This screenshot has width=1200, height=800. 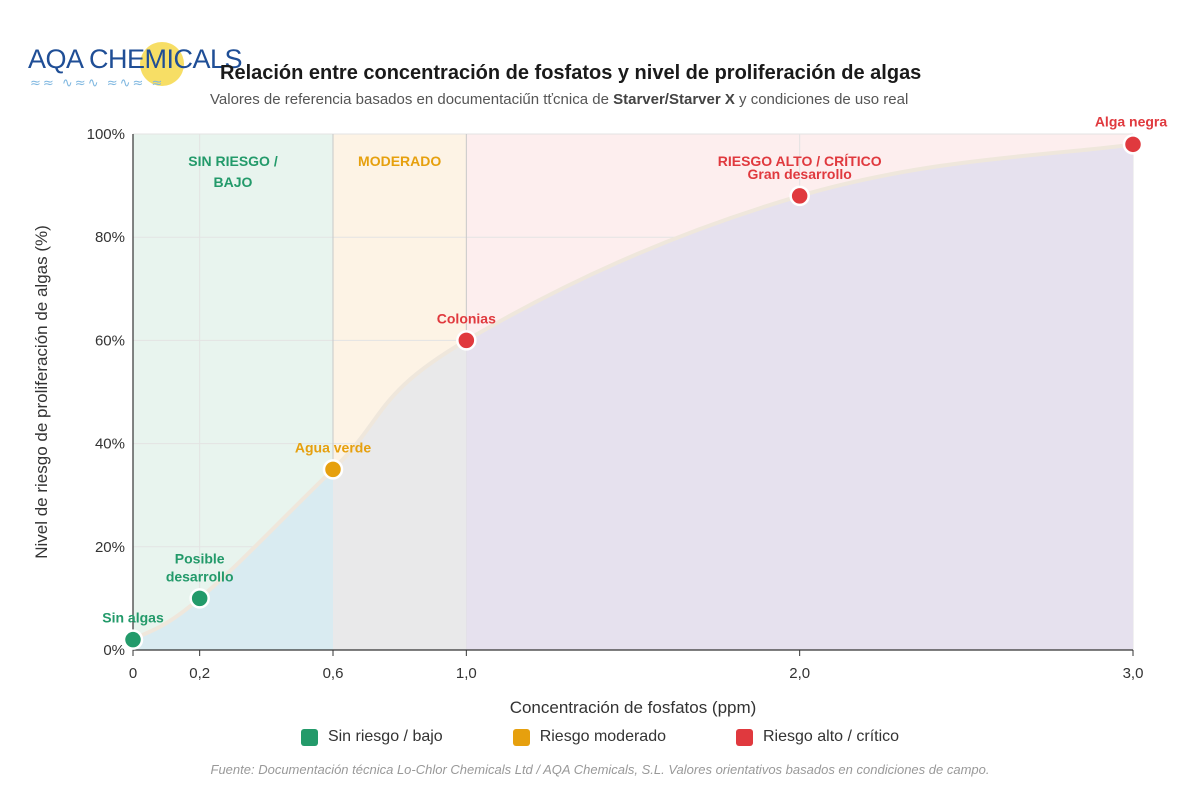 I want to click on company-logo: AQA CHEMICALS ≈≈ ∿≈∿ ≈∿≈ ≈, so click(x=135, y=66).